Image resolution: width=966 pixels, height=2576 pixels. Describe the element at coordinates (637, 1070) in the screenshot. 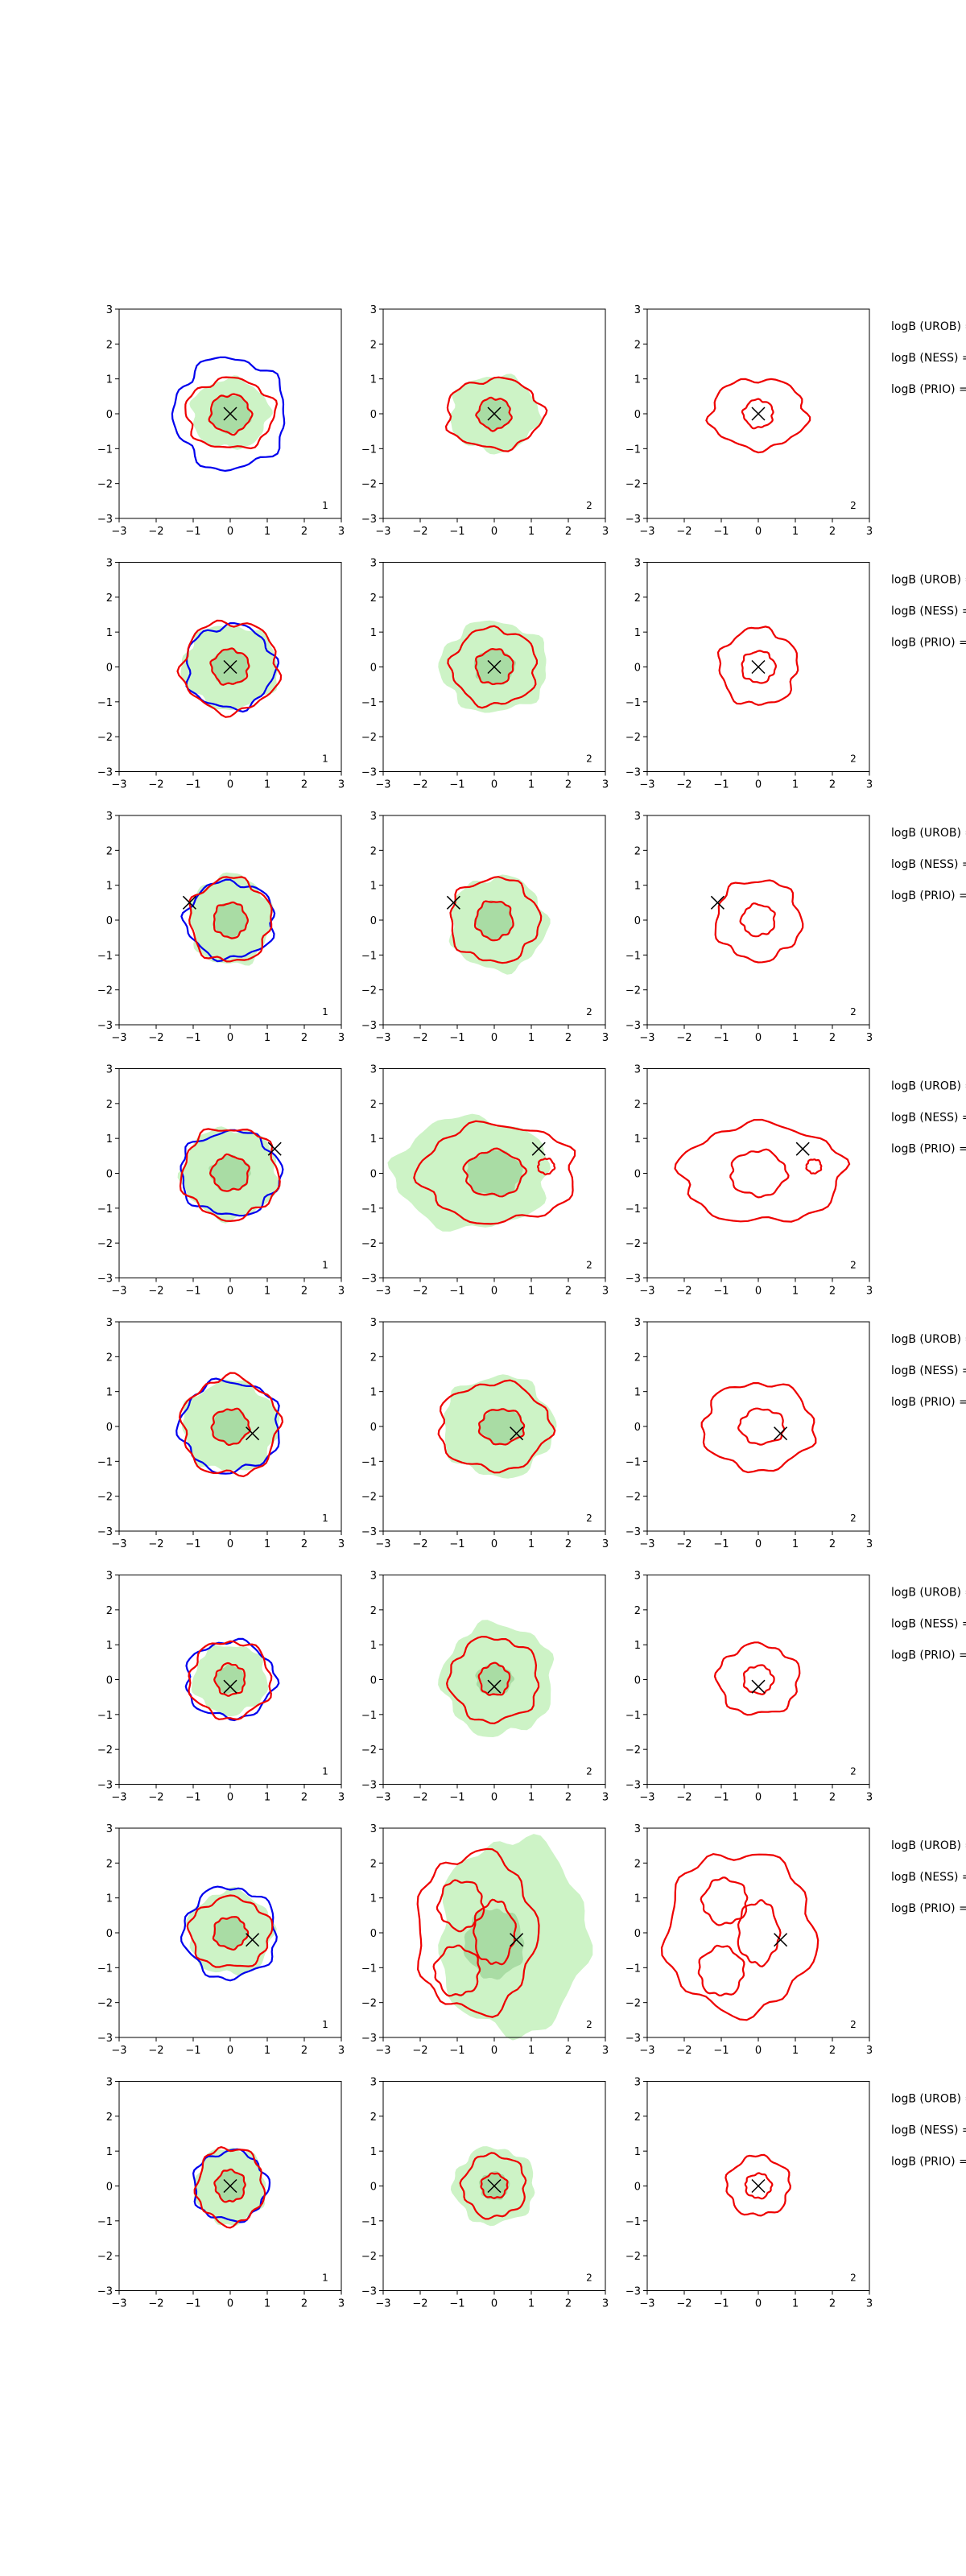

I see `y-tick-label: 3` at that location.